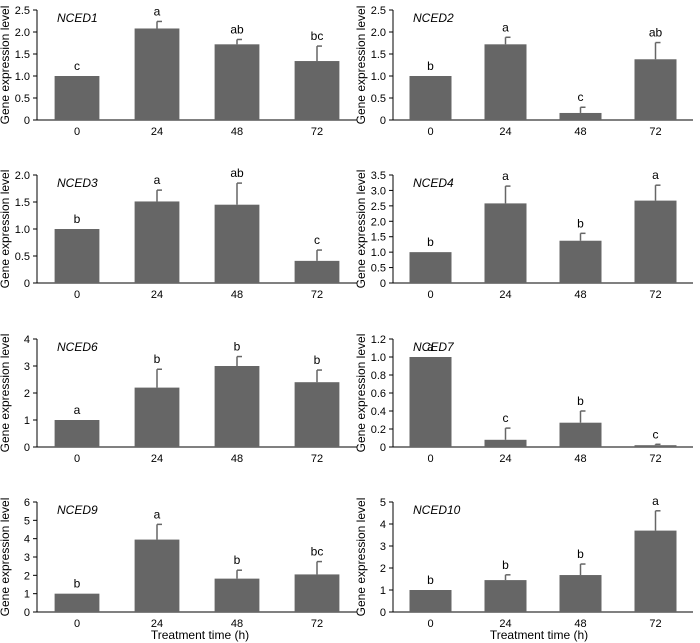 The image size is (700, 643). Describe the element at coordinates (6, 65) in the screenshot. I see `panel-1-y-axis-title: Gene expression level` at that location.